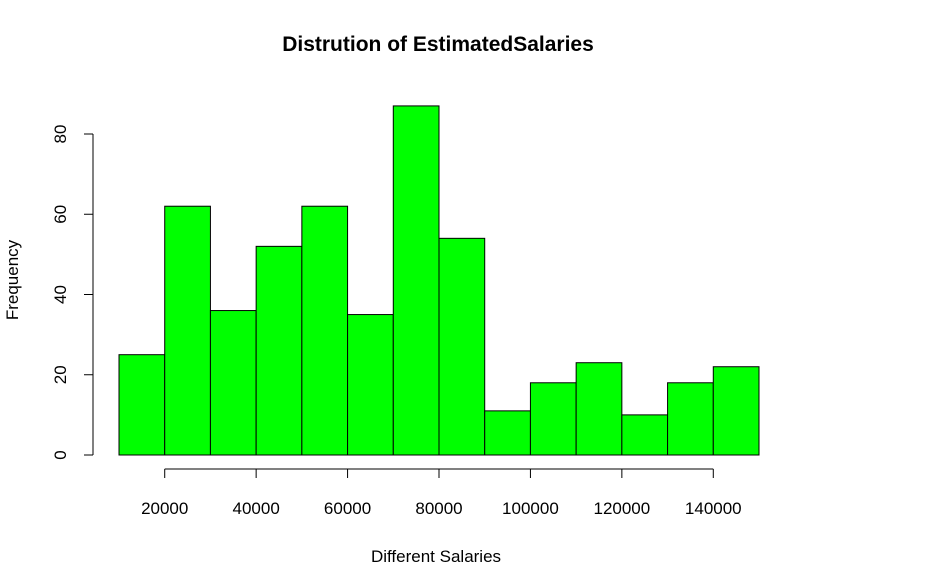 Image resolution: width=927 pixels, height=578 pixels. Describe the element at coordinates (713, 508) in the screenshot. I see `x-tick-label: 140000` at that location.